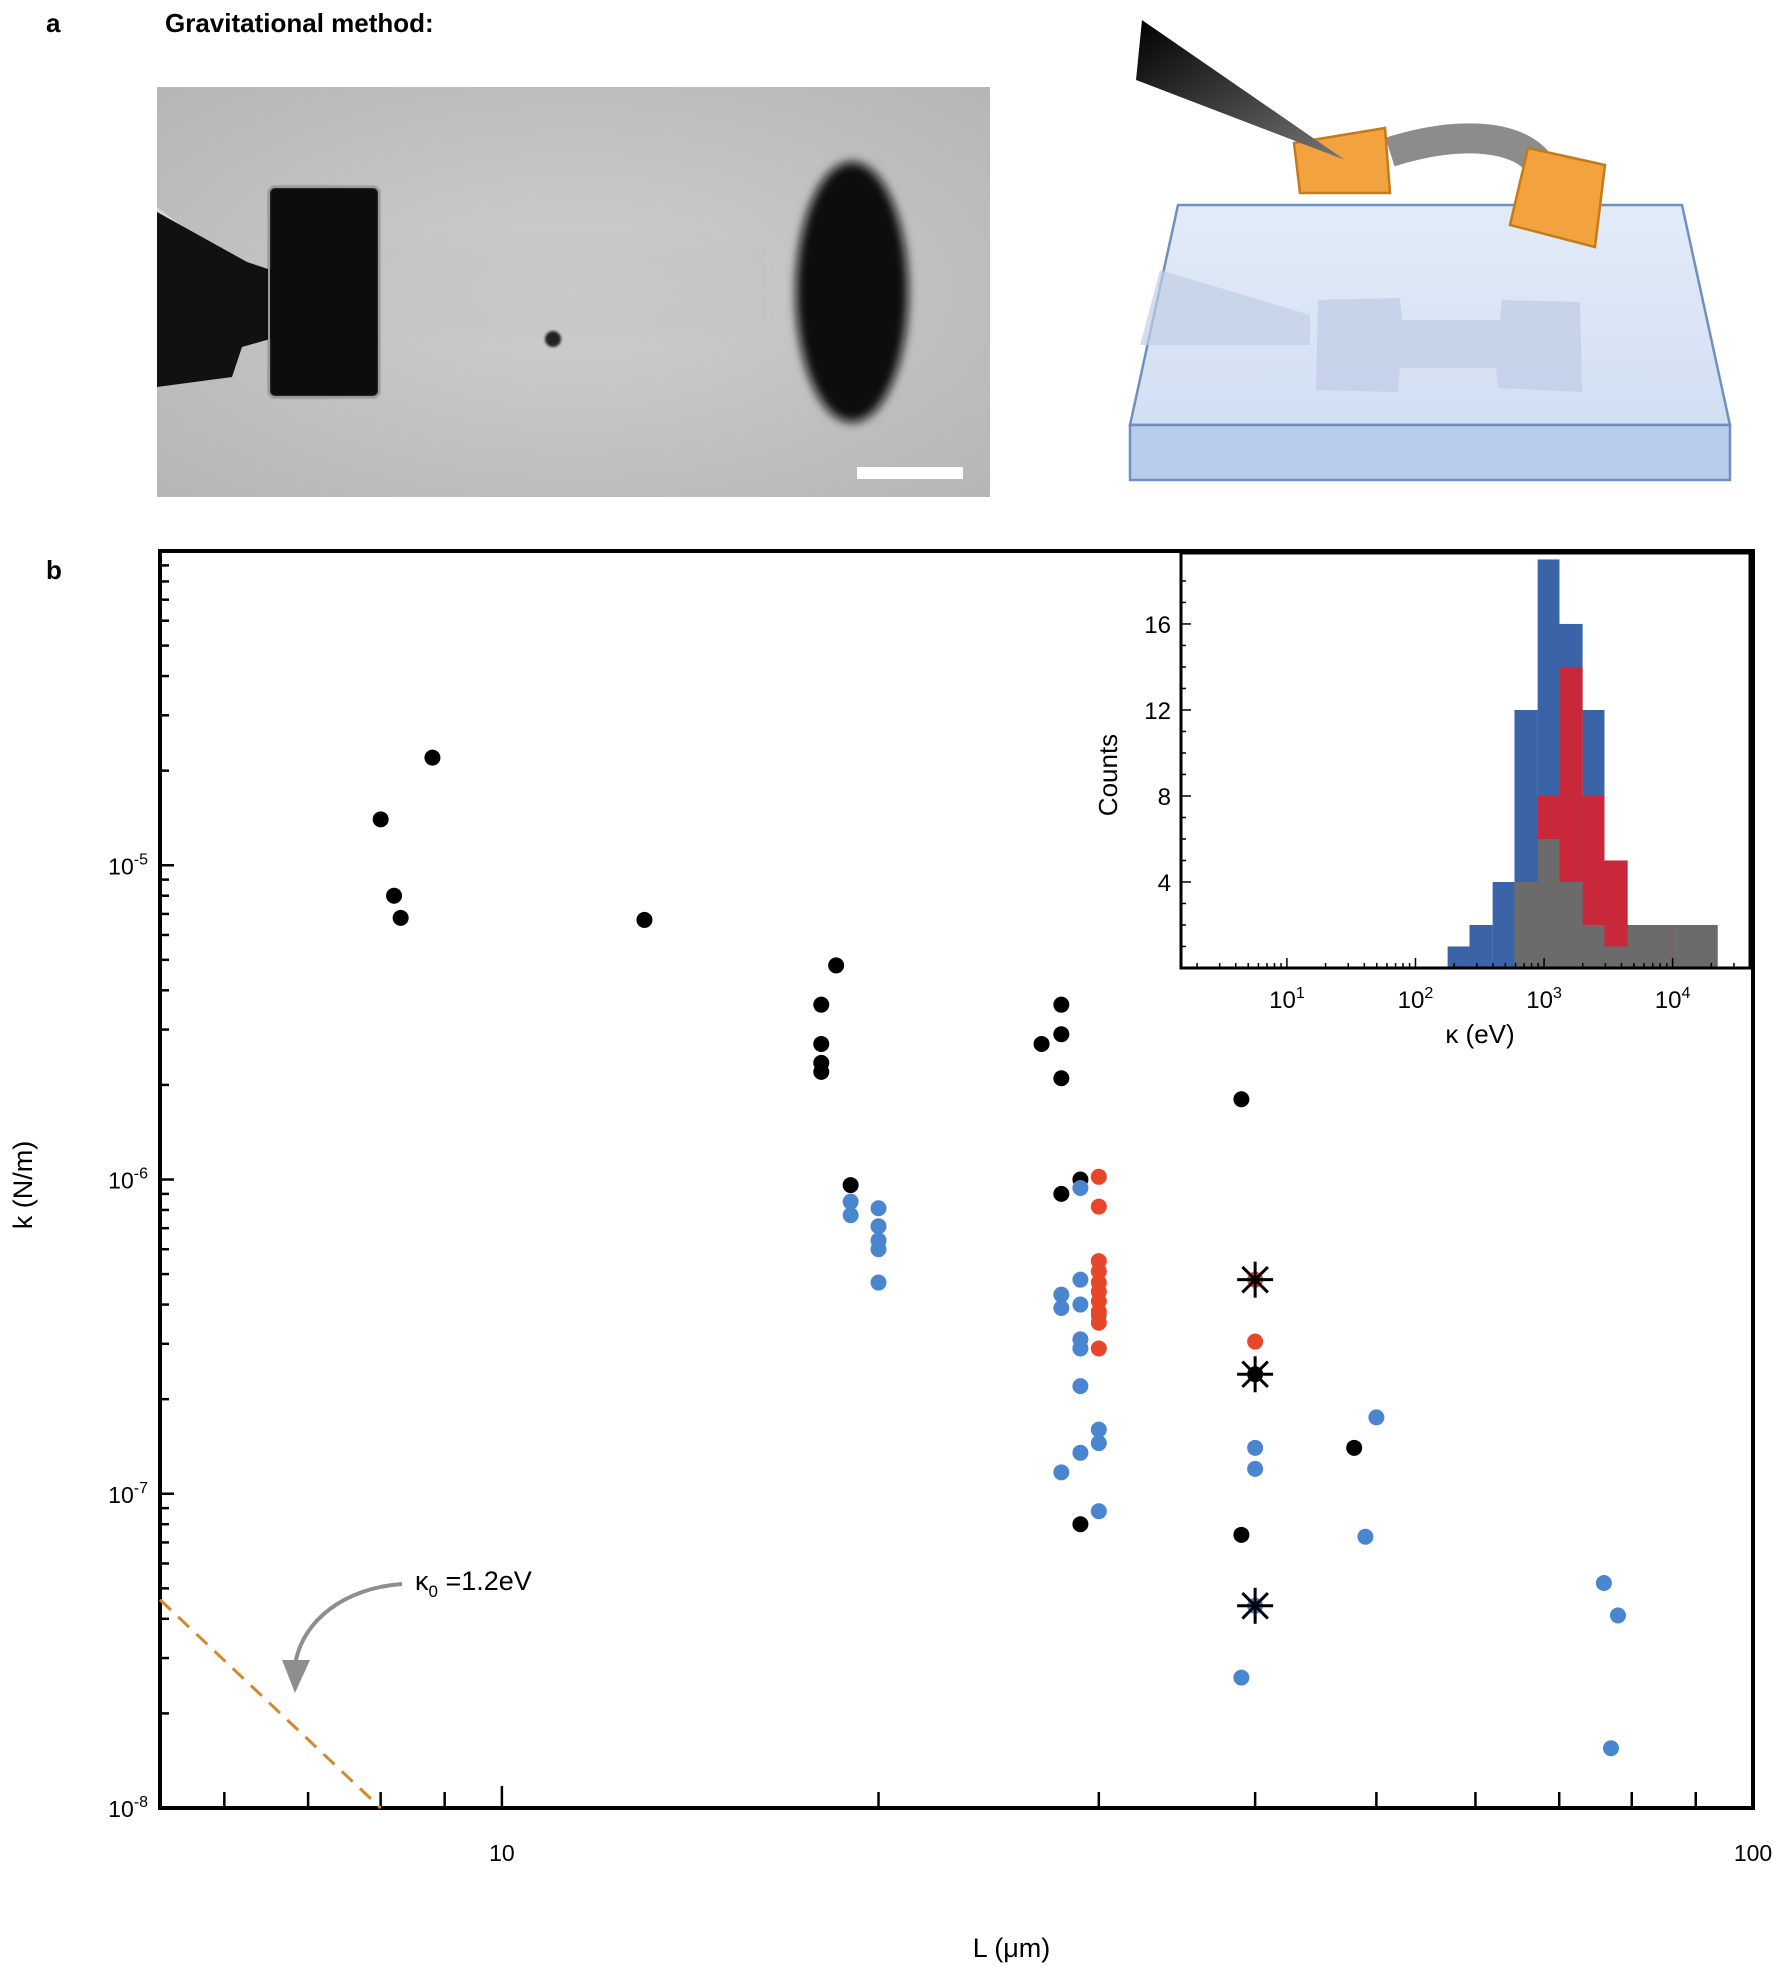  What do you see at coordinates (1753, 1853) in the screenshot?
I see `x-tick-label: 100` at bounding box center [1753, 1853].